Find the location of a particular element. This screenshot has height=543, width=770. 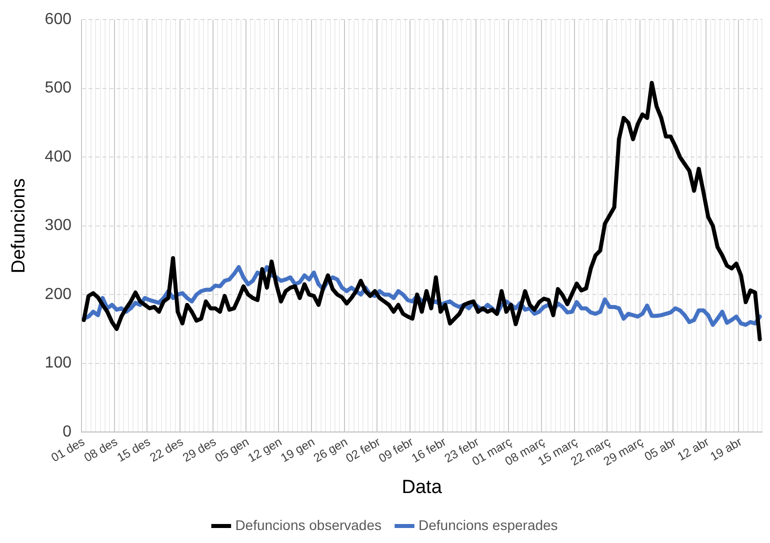

y-tick-label: 500 is located at coordinates (58, 88).